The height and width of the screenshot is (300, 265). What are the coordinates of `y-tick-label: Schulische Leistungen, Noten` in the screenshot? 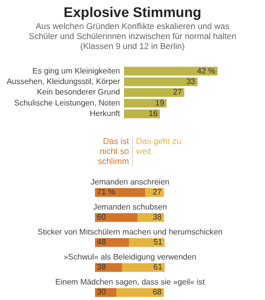 It's located at (67, 103).